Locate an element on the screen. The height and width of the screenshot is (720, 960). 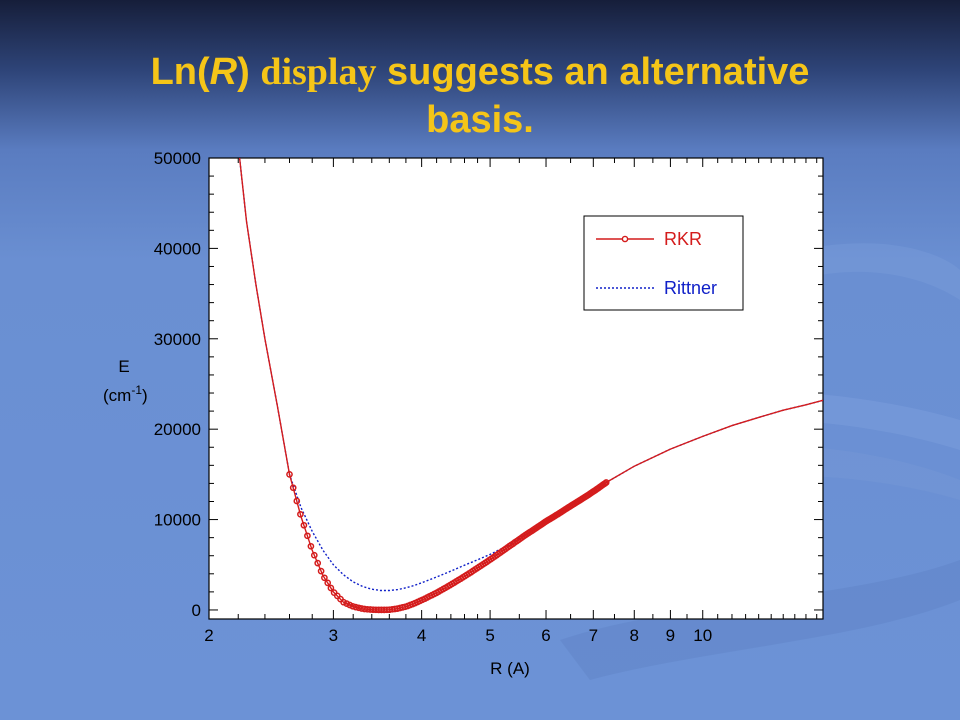
y-tick-label: 0 is located at coordinates (196, 610).